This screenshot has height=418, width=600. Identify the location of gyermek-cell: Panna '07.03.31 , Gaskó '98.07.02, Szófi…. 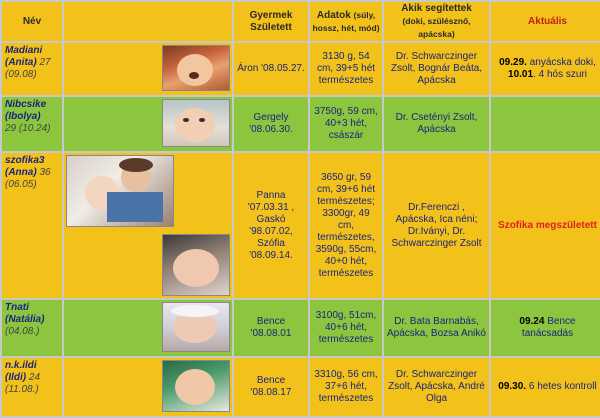
(271, 226).